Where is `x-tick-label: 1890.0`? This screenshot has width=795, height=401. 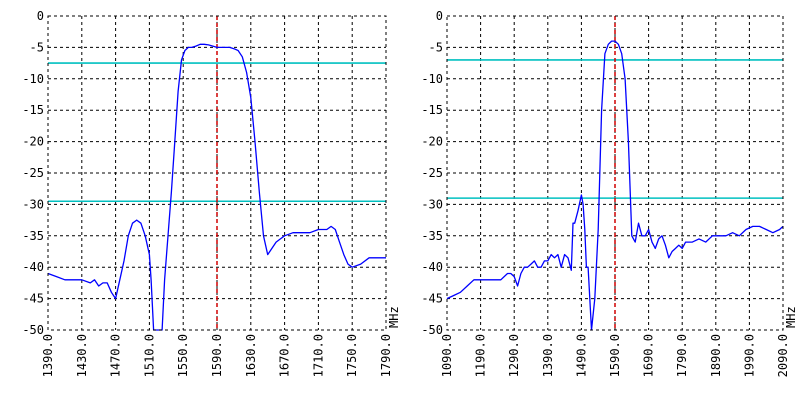 x-tick-label: 1890.0 is located at coordinates (716, 355).